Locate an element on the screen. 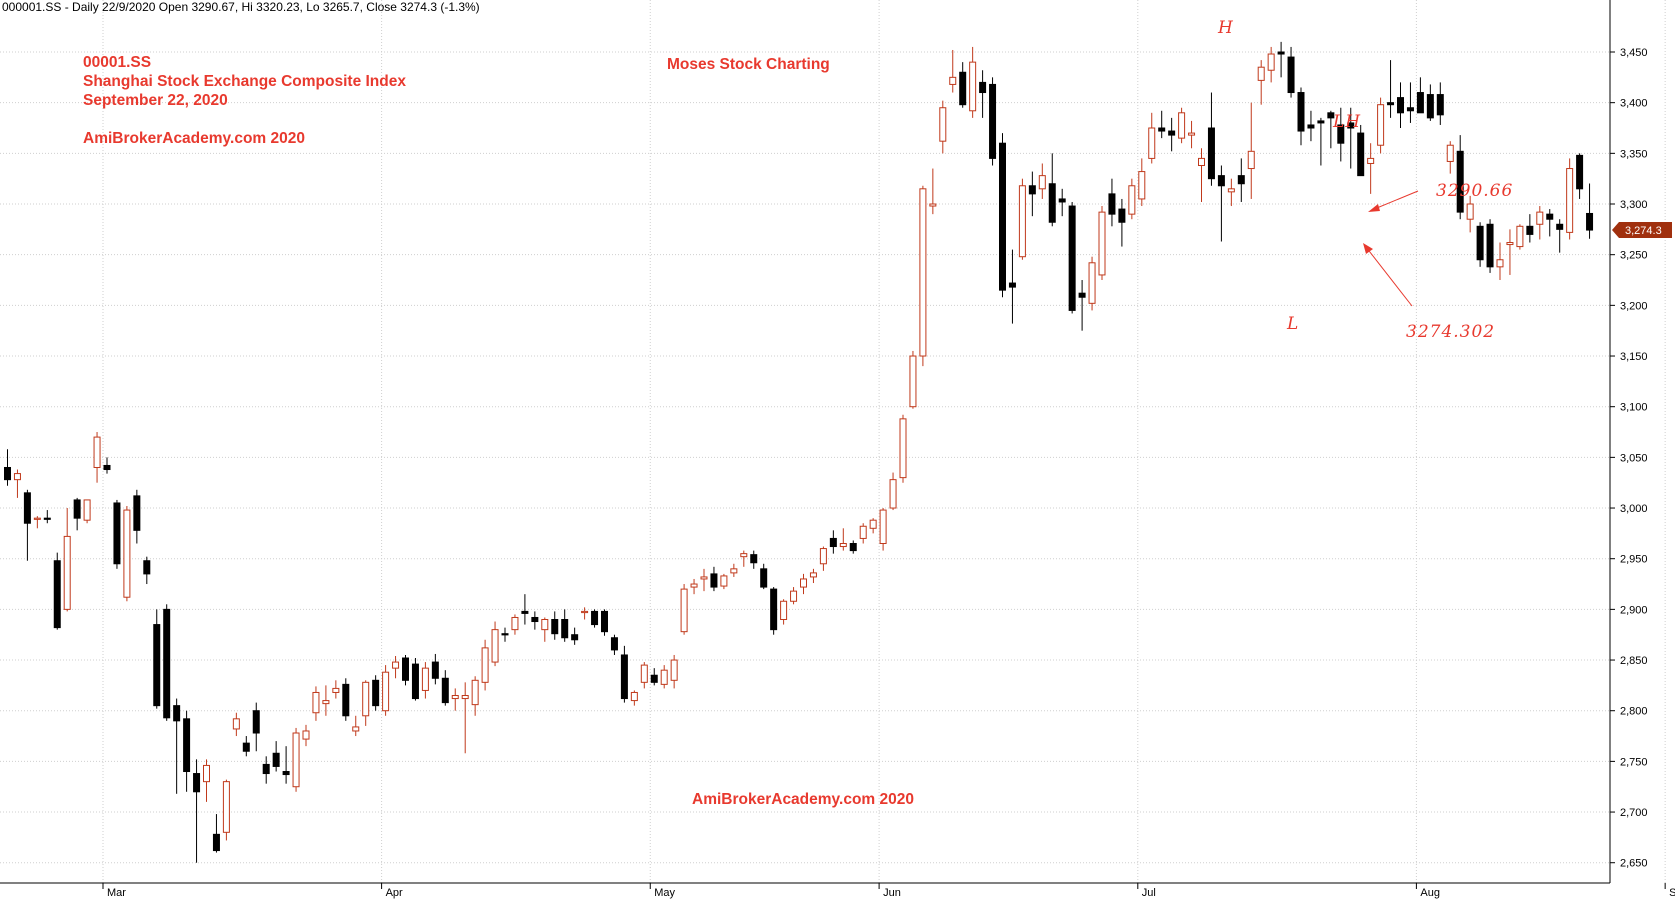  x-tick-label: Apr is located at coordinates (394, 893).